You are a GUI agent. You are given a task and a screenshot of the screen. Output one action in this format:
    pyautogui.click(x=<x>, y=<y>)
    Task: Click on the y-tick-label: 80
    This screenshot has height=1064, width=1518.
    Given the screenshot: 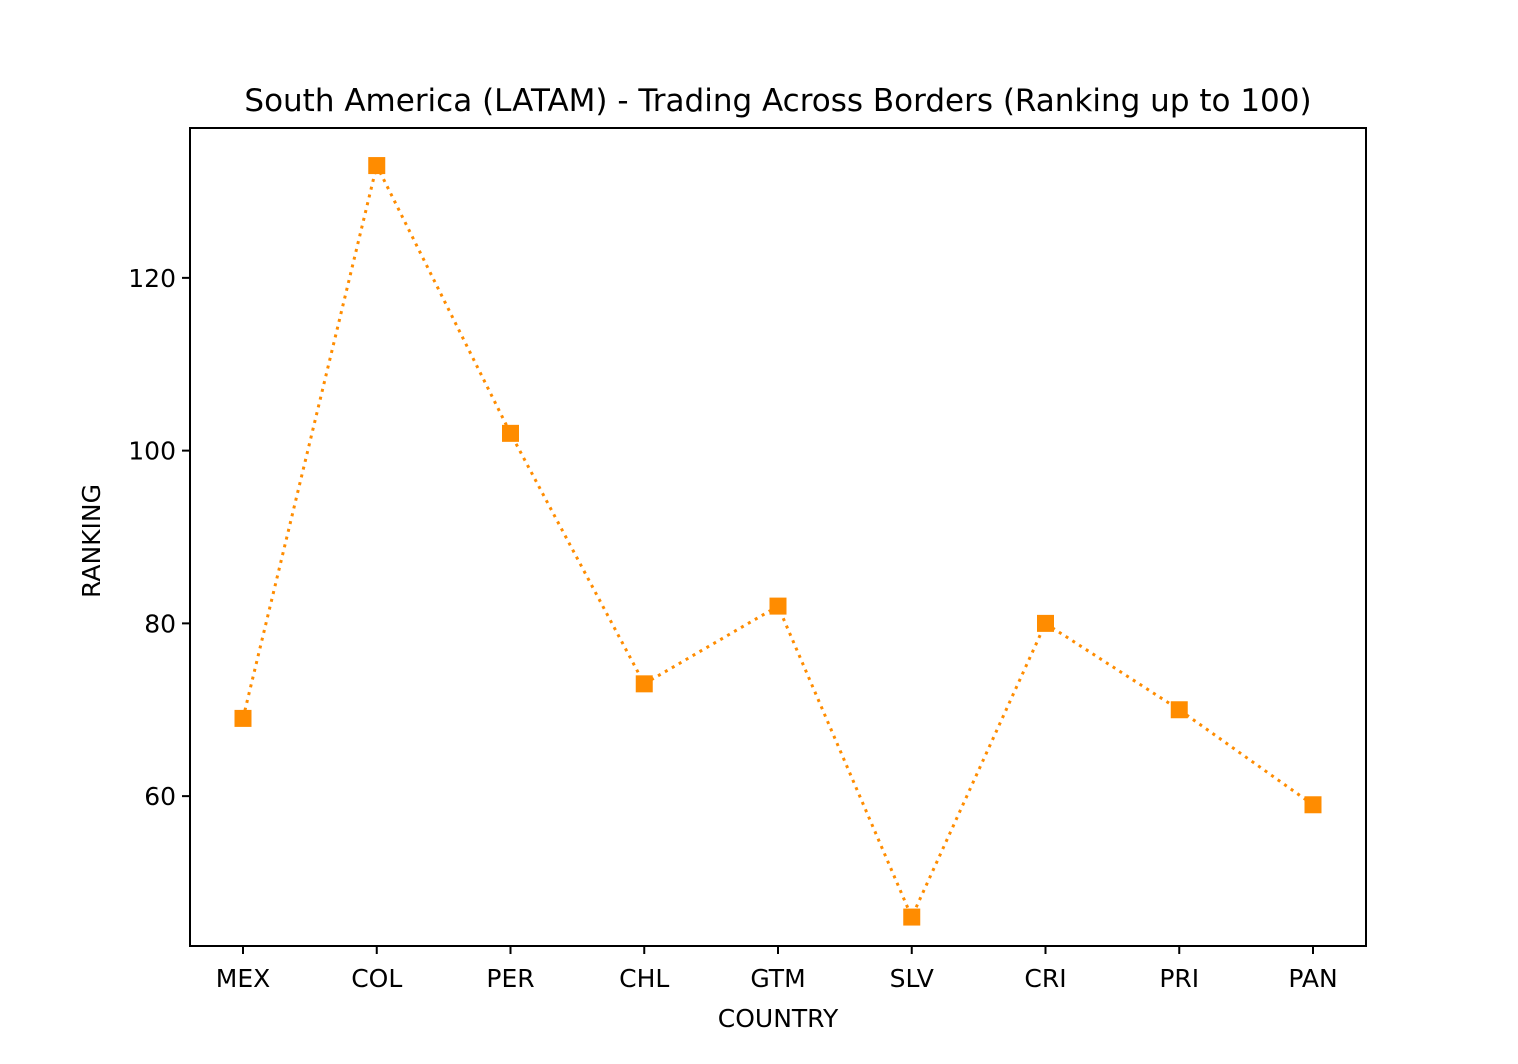 What is the action you would take?
    pyautogui.click(x=160, y=623)
    